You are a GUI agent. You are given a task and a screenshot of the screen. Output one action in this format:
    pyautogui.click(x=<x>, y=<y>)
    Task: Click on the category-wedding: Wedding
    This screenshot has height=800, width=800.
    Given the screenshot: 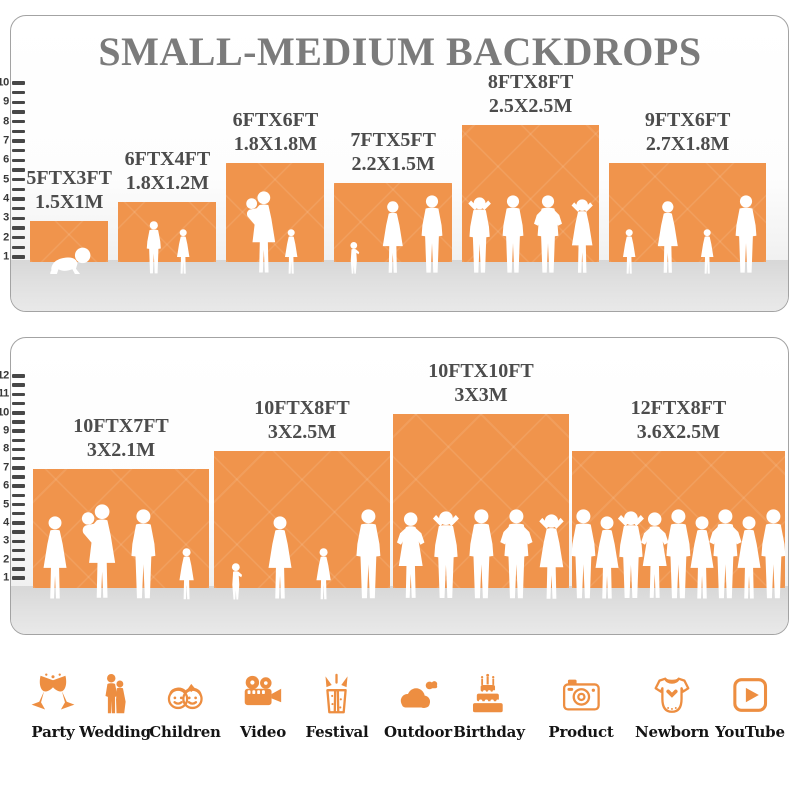 What is the action you would take?
    pyautogui.click(x=115, y=706)
    